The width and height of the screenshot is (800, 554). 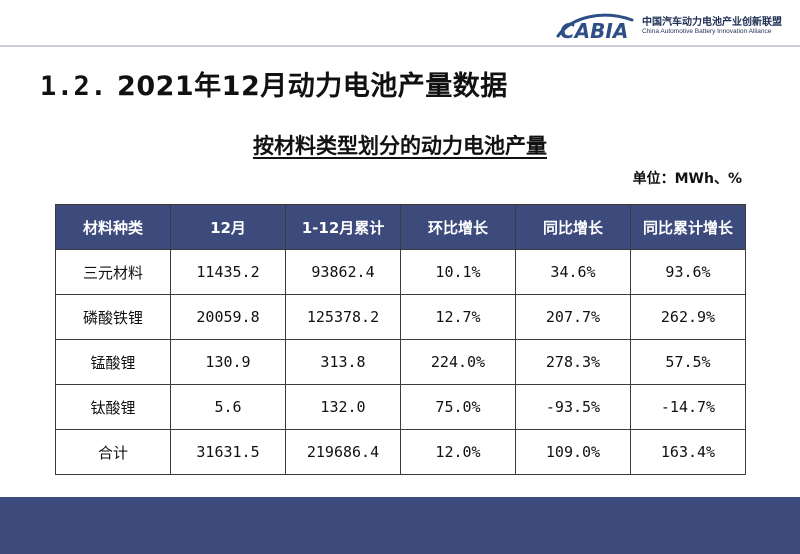 I want to click on table-cell: 10.1%, so click(x=458, y=272).